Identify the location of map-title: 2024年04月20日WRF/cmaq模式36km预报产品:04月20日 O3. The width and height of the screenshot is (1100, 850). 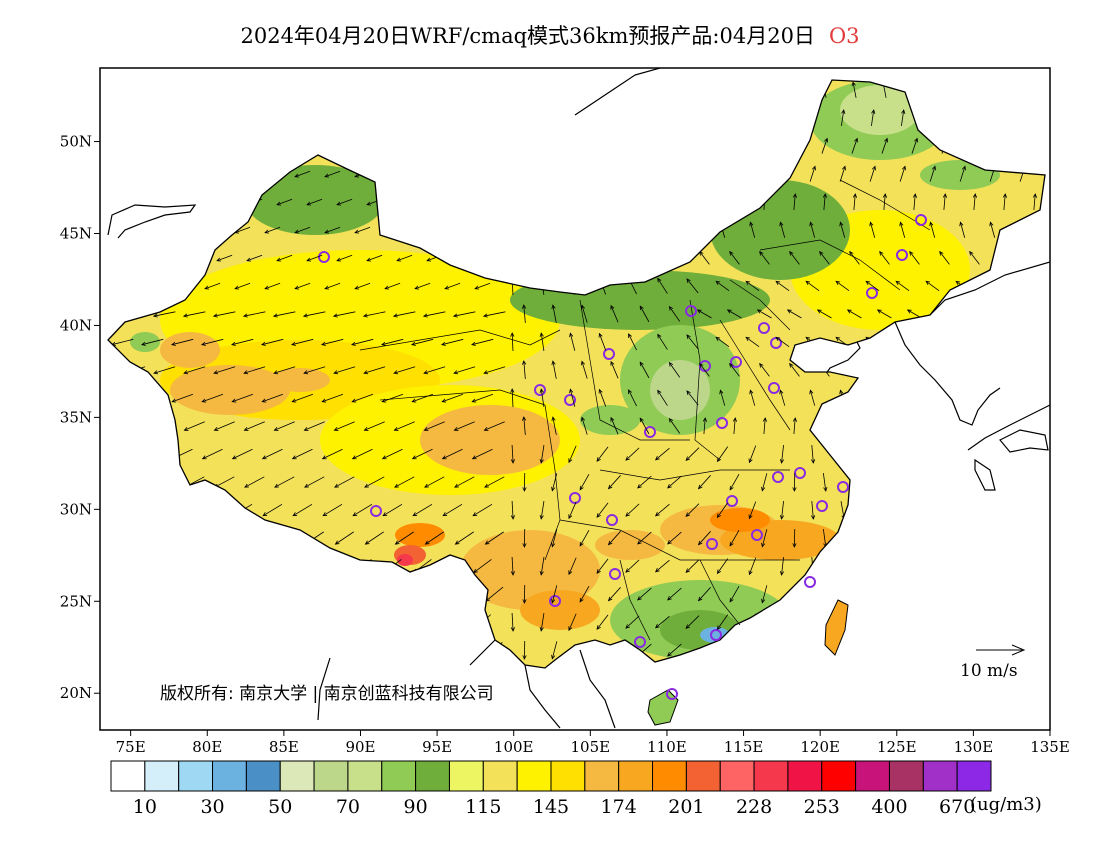
(550, 35).